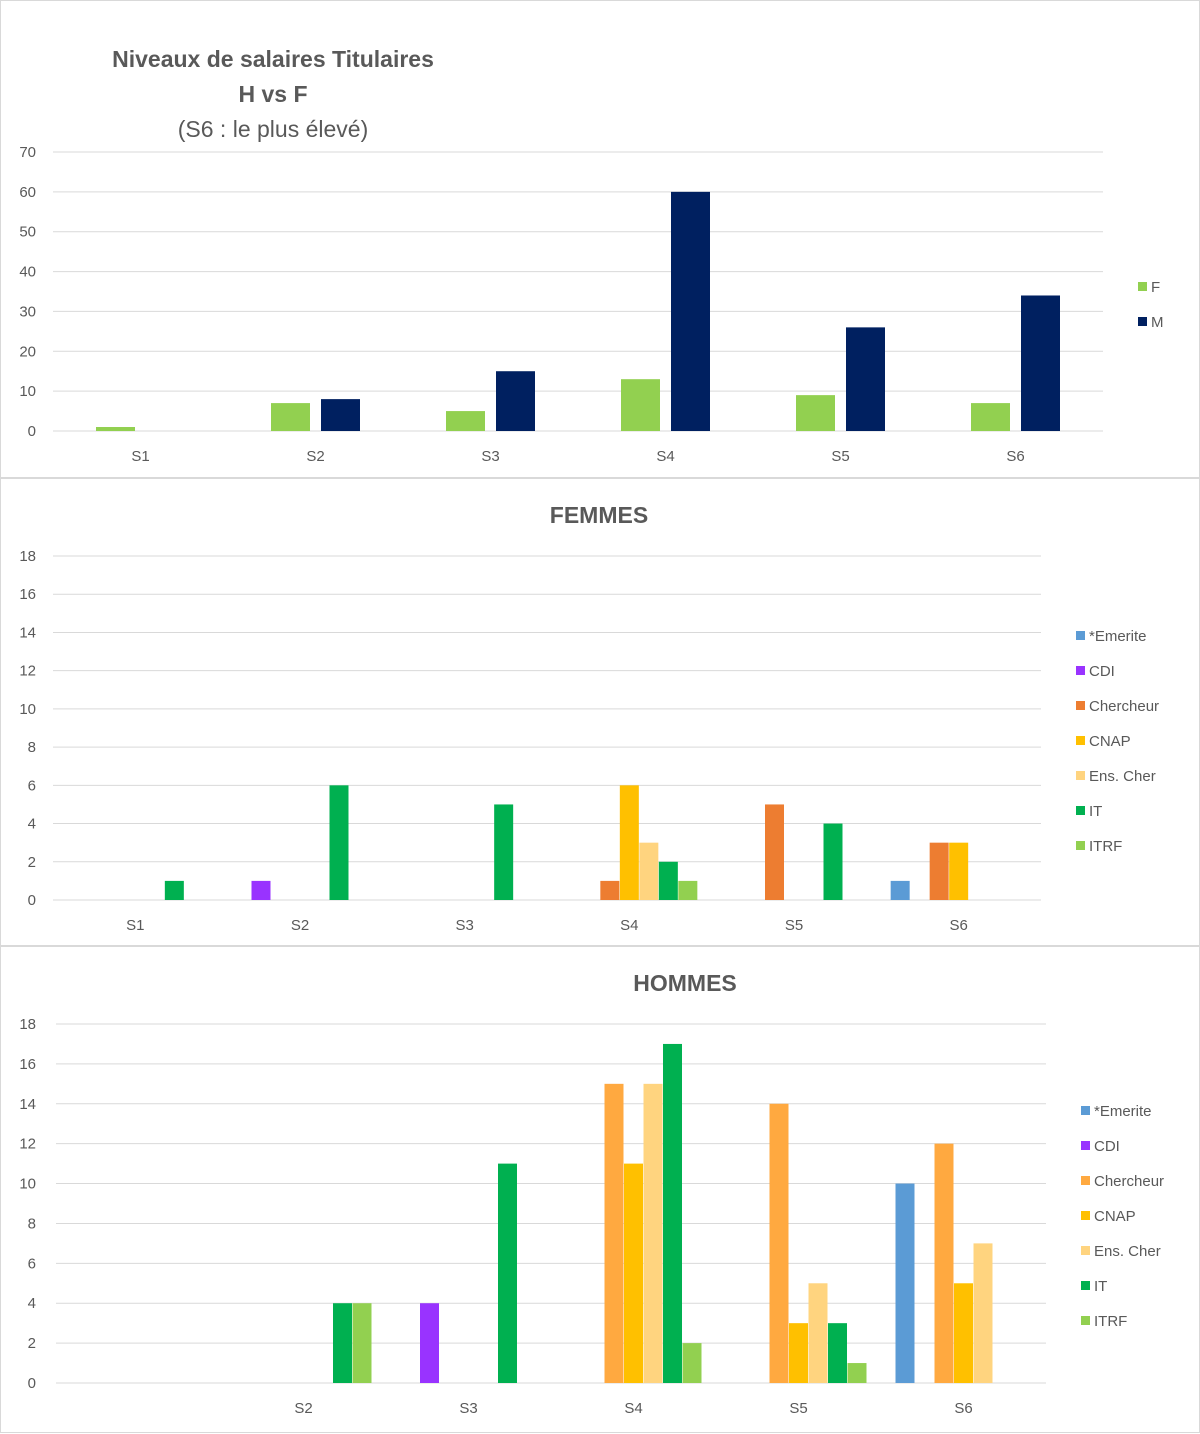 The height and width of the screenshot is (1434, 1200). Describe the element at coordinates (261, 890) in the screenshot. I see `bar-cdi` at that location.